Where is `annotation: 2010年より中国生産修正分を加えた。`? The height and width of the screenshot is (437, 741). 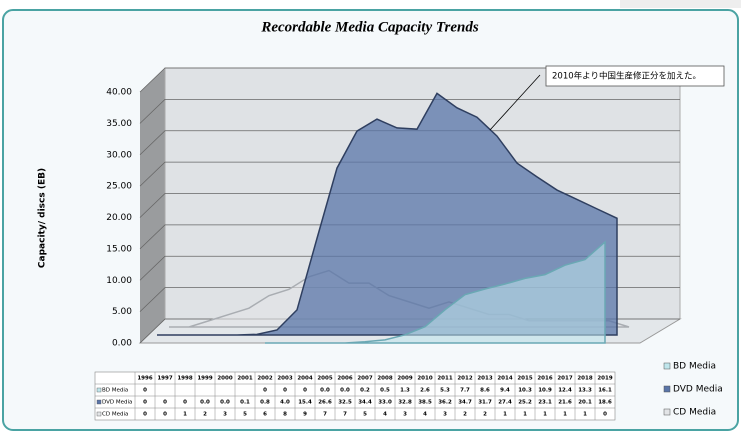 annotation: 2010年より中国生産修正分を加えた。 is located at coordinates (626, 76).